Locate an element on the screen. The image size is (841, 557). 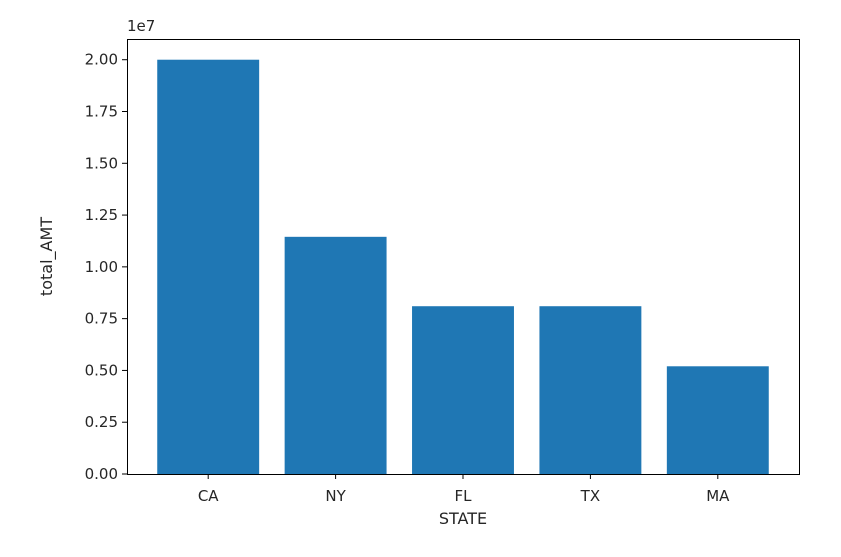
y-tick-label: 1.75 is located at coordinates (101, 112).